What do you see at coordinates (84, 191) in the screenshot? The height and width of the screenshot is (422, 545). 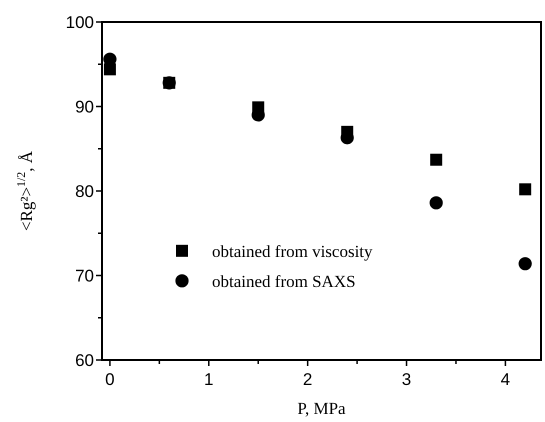 I see `y-tick-label: 80` at bounding box center [84, 191].